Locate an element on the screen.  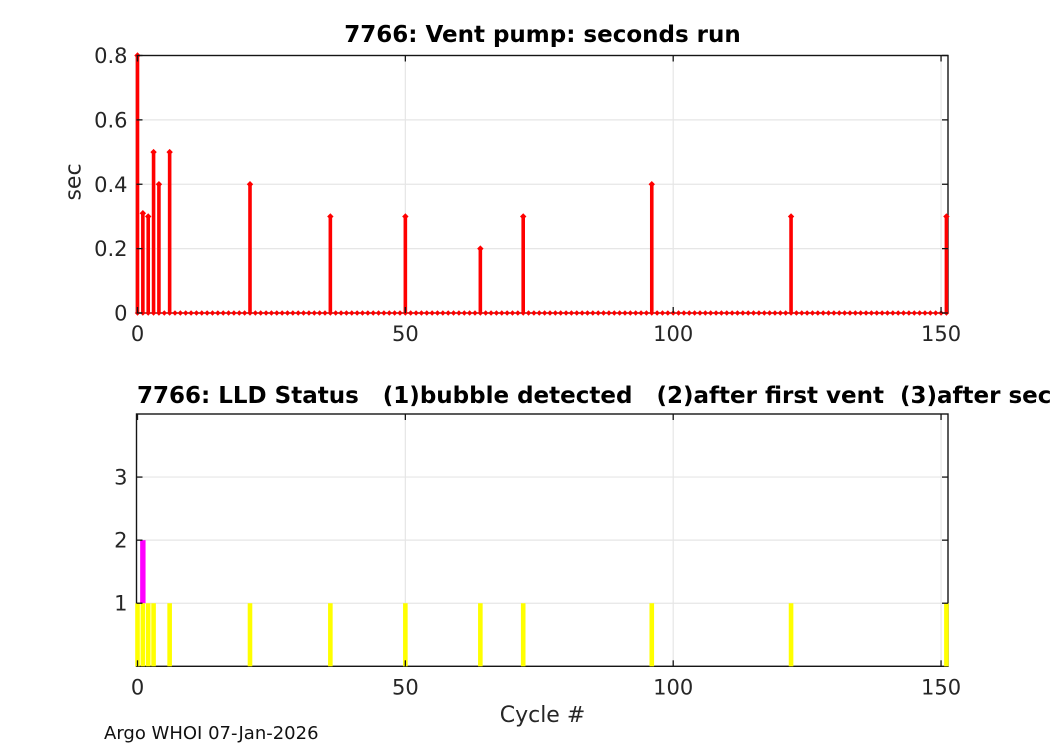
figure-footer: Argo WHOI 07-Jan-2026 is located at coordinates (211, 733).